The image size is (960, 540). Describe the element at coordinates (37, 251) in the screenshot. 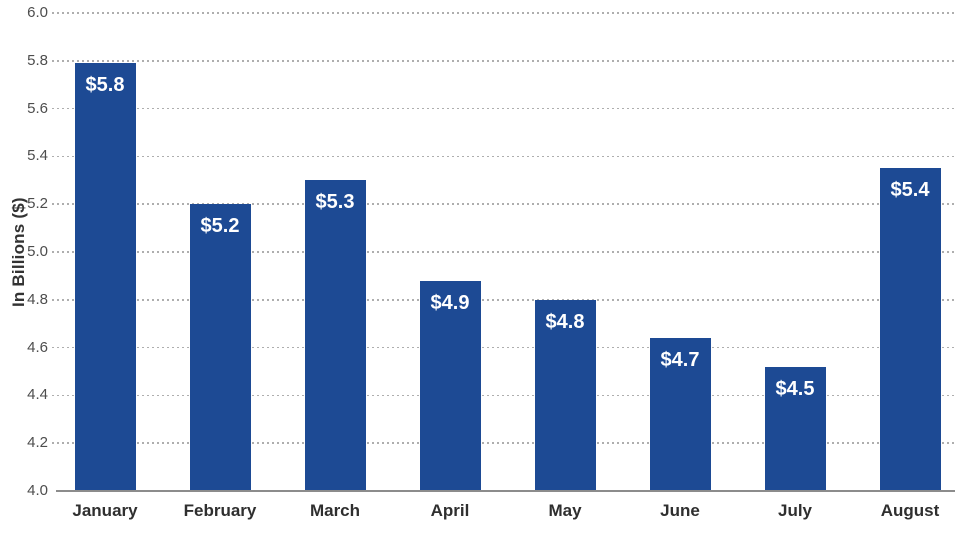

I see `y-tick-label: 5.0` at that location.